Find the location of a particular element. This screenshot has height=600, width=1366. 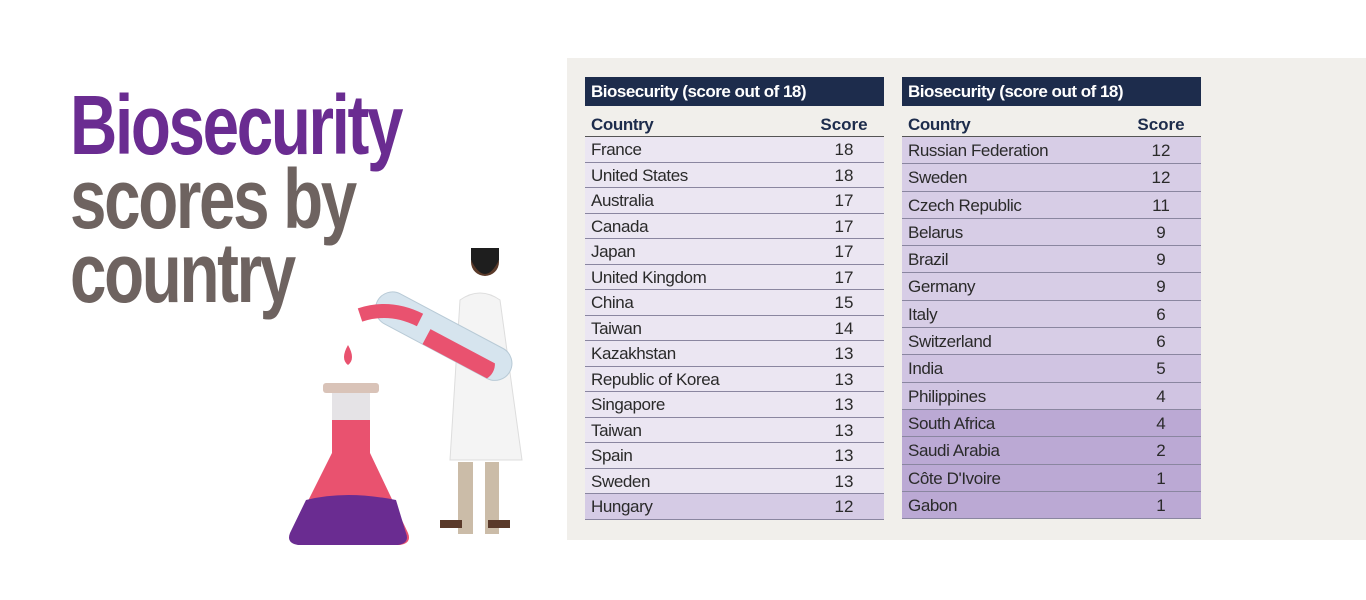

title: Biosecurity scores by country is located at coordinates (282, 199).